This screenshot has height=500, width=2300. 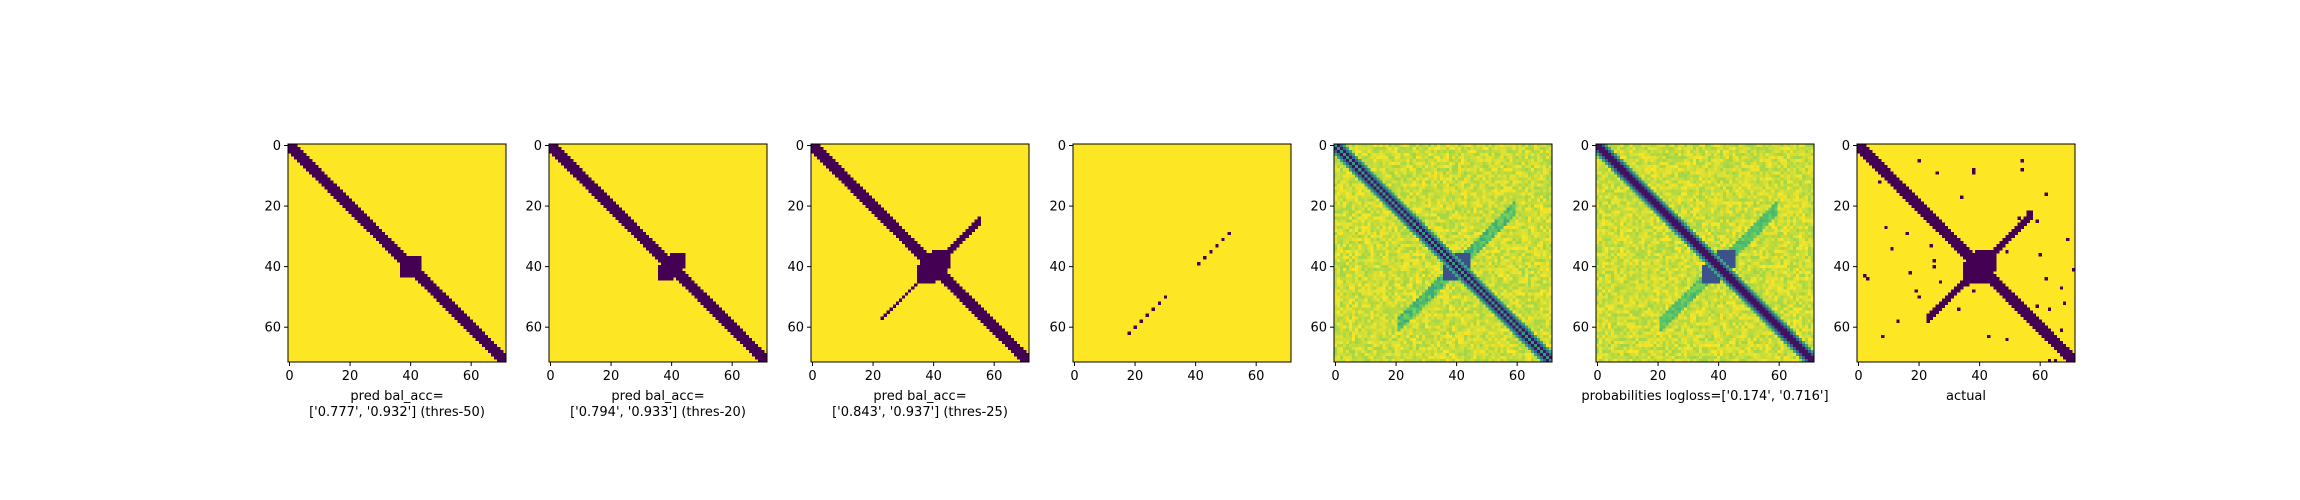 I want to click on y-tick-label: 60, so click(x=272, y=328).